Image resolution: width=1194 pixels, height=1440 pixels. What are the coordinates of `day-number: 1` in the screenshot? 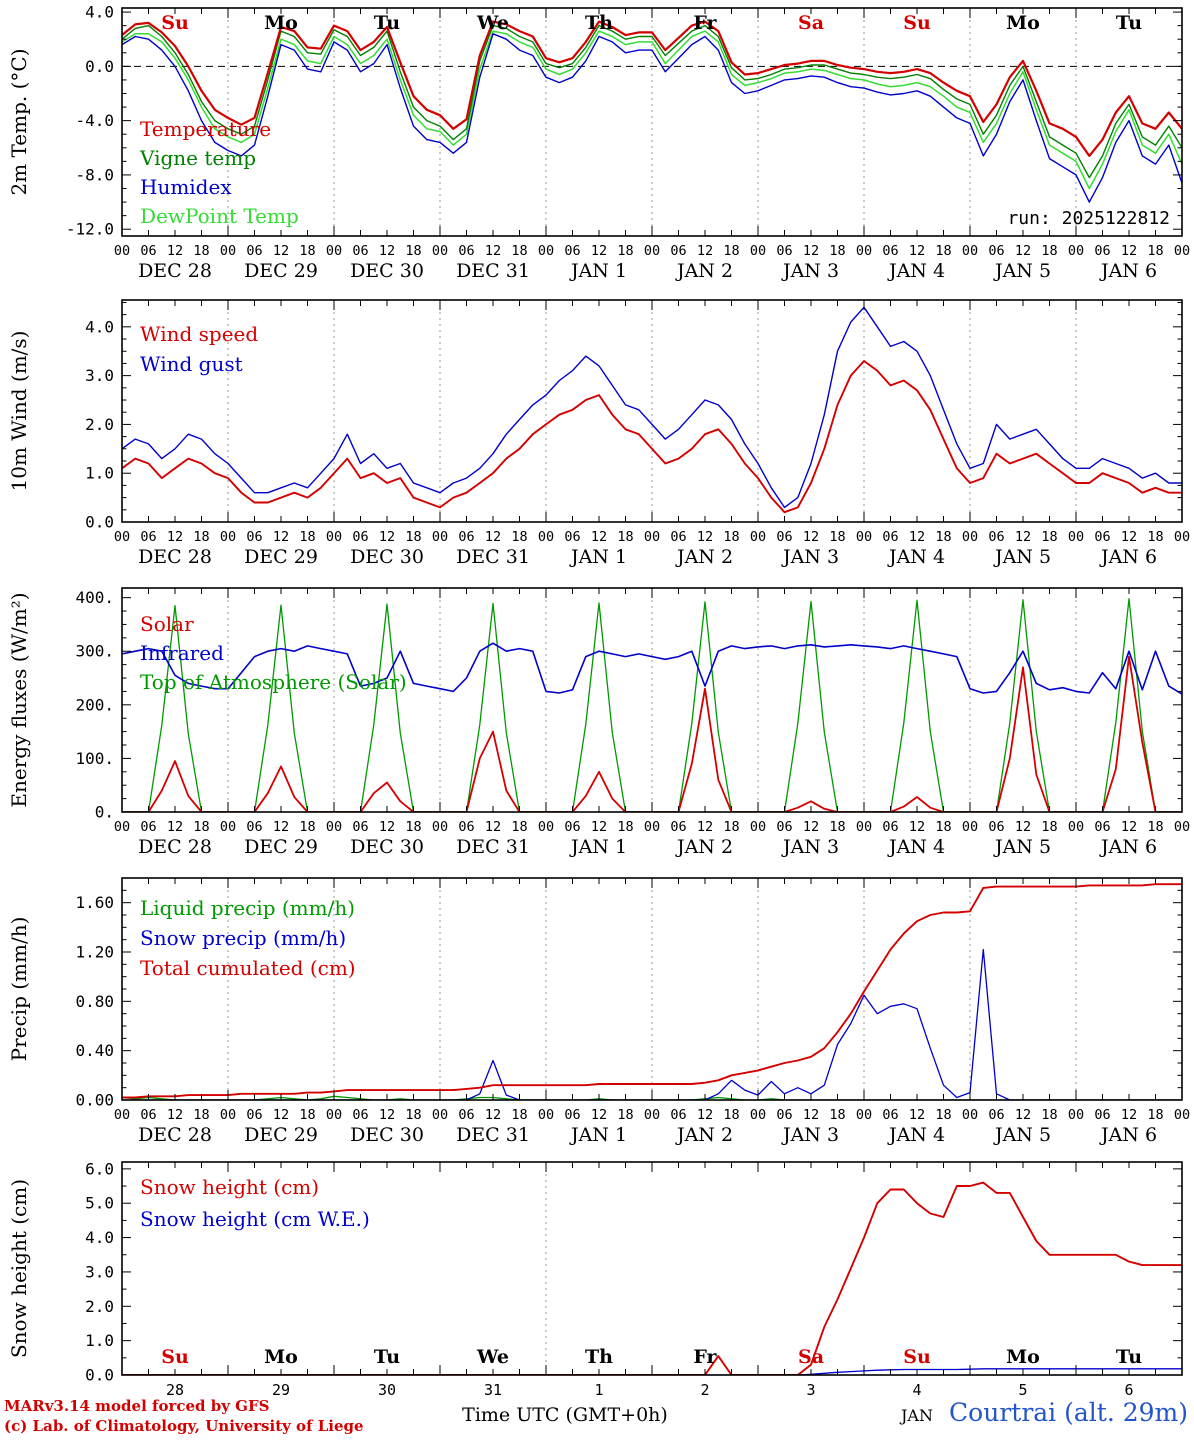 It's located at (598, 1388).